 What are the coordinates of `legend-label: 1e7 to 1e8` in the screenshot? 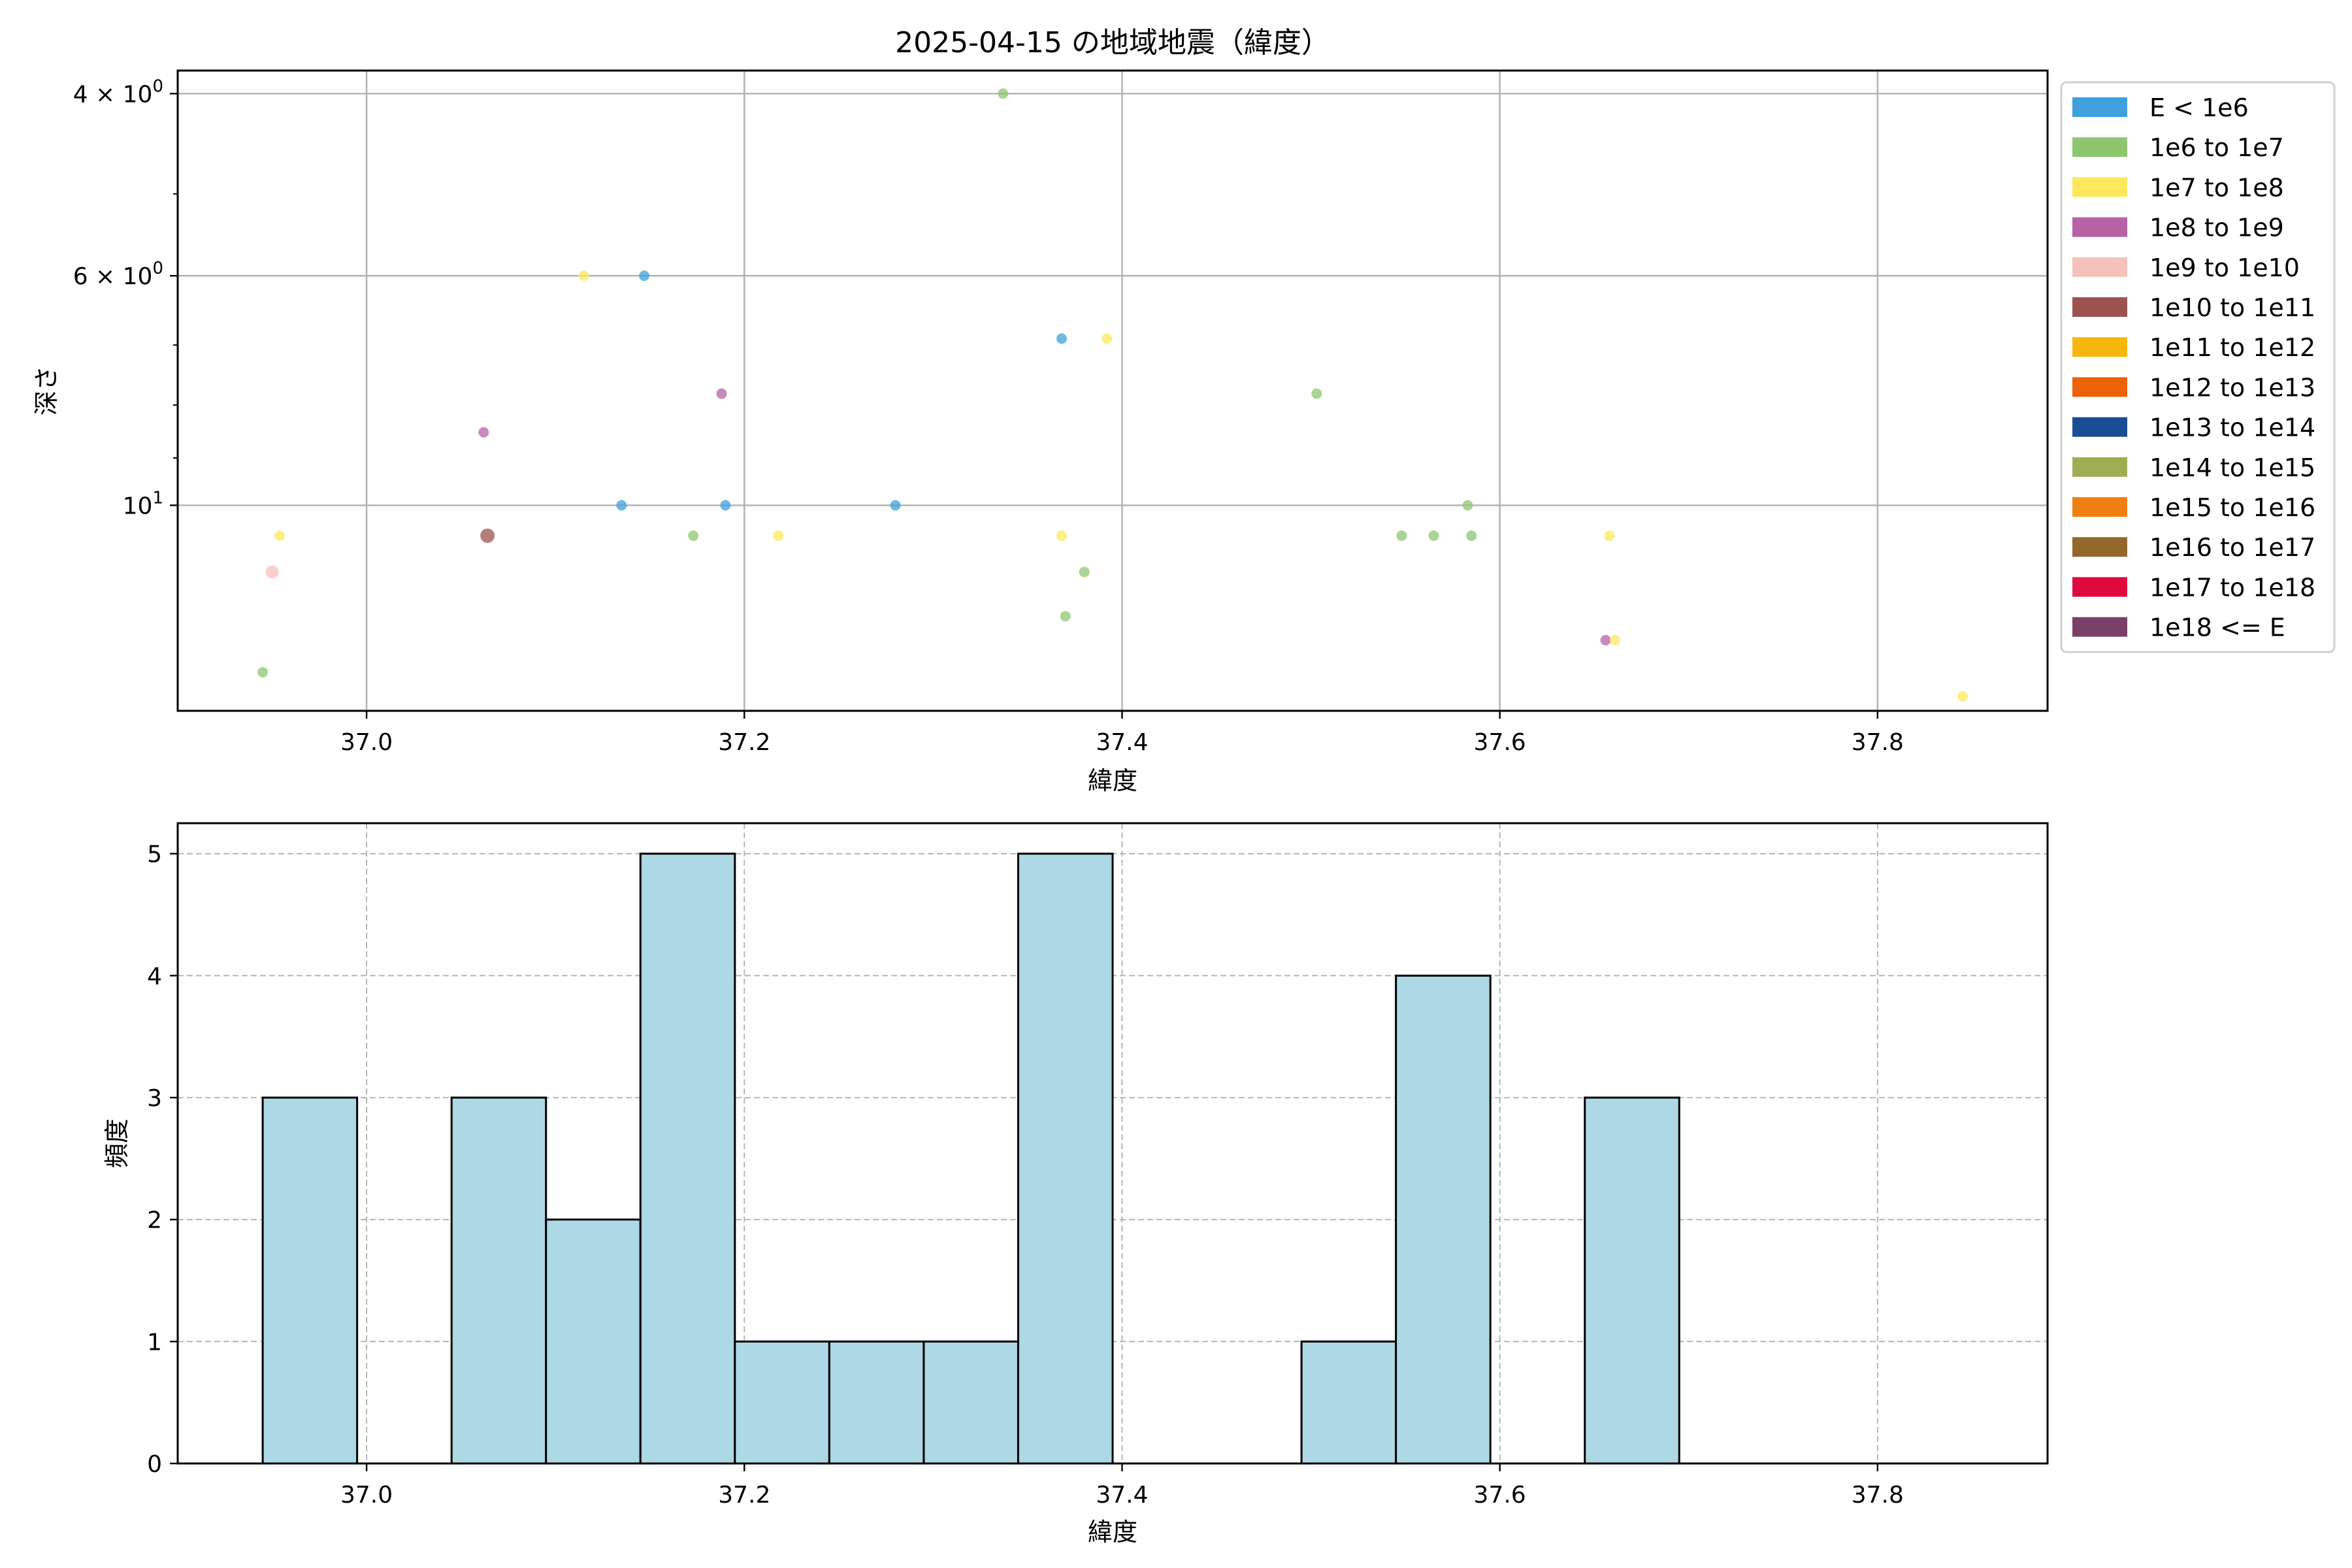 It's located at (2216, 187).